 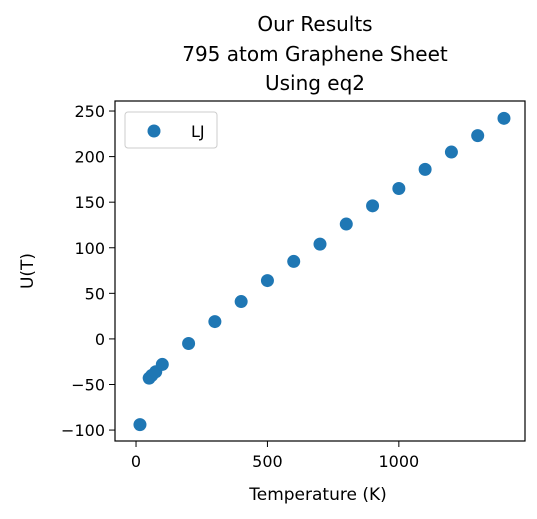 I want to click on y-tick-label: −50, so click(x=88, y=384).